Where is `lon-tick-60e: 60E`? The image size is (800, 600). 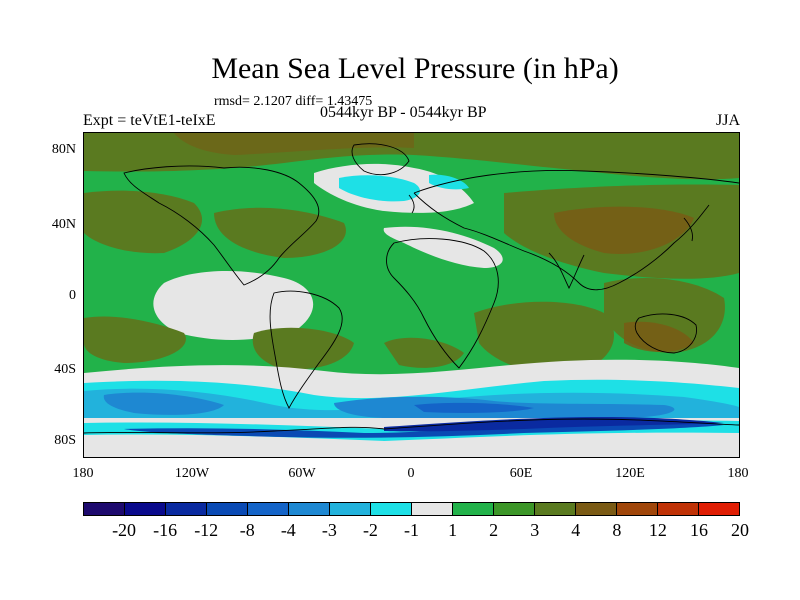 lon-tick-60e: 60E is located at coordinates (521, 473).